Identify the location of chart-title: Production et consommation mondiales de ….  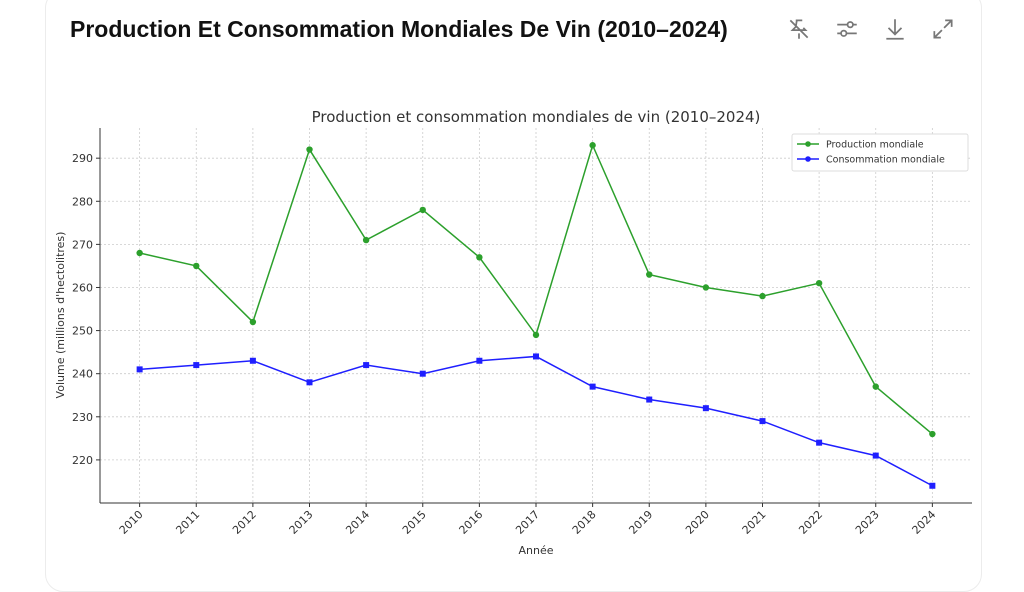
(536, 117).